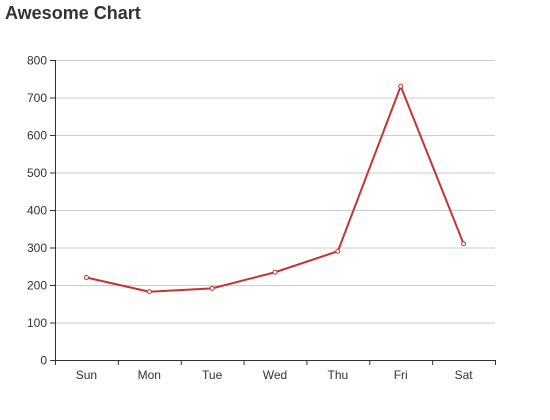  Describe the element at coordinates (73, 13) in the screenshot. I see `chart-title: Awesome Chart` at that location.